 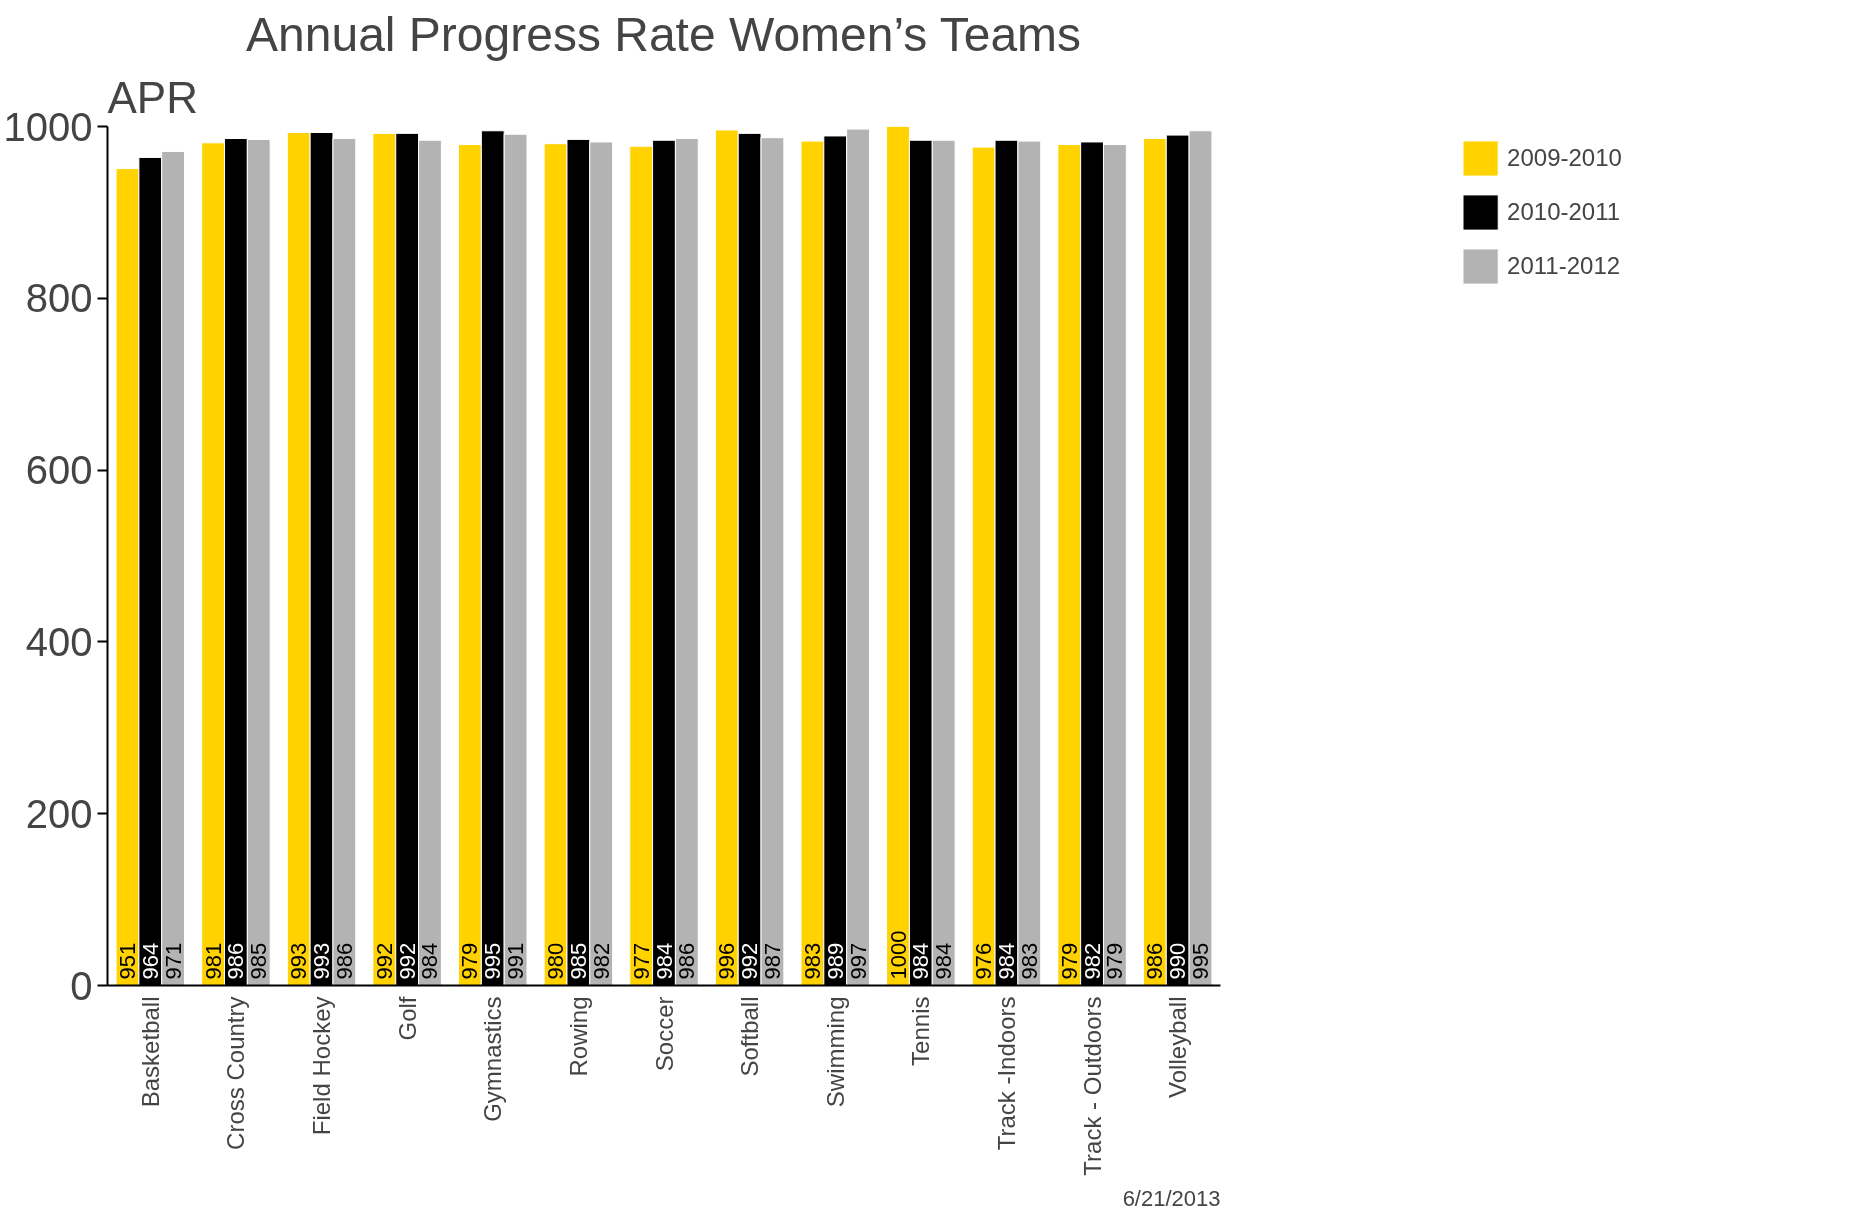 I want to click on data-label: 993, so click(x=299, y=961).